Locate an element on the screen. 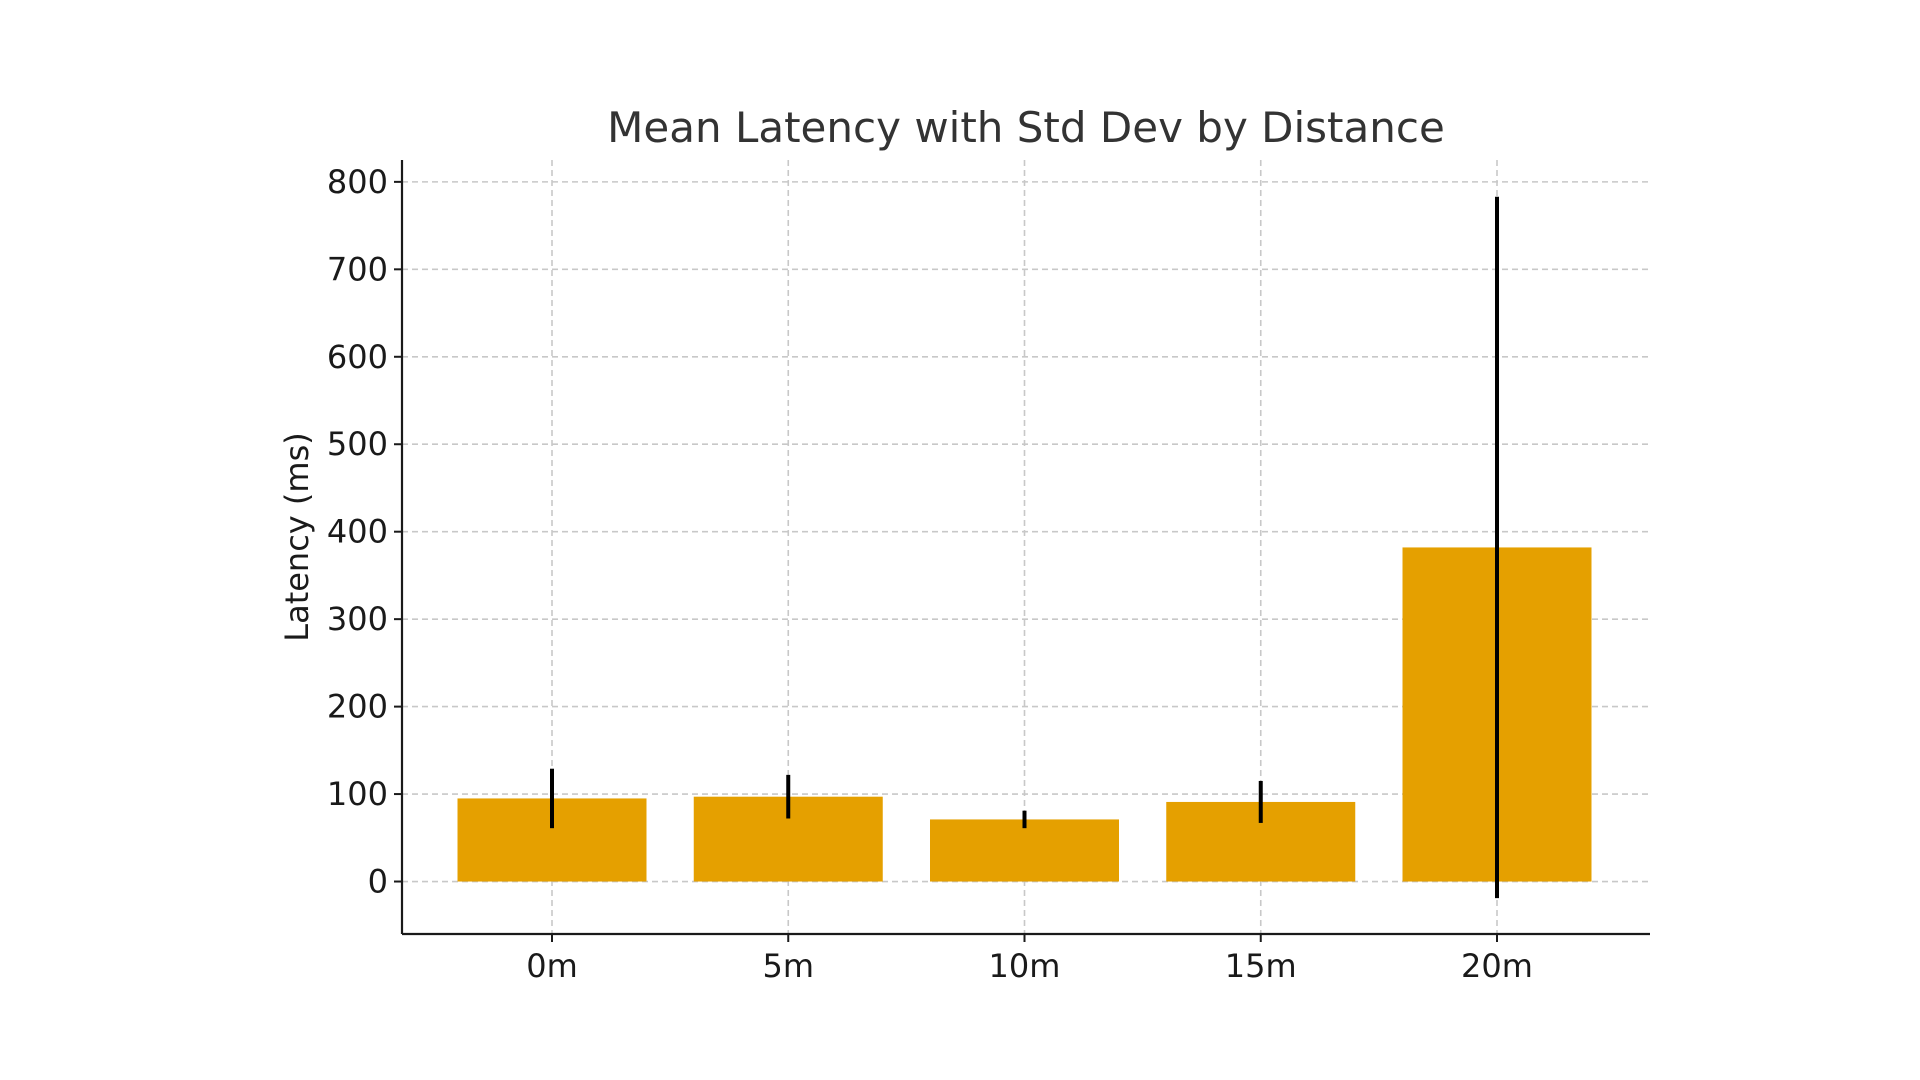 The width and height of the screenshot is (1920, 1080). y-tick-label: 100 is located at coordinates (357, 794).